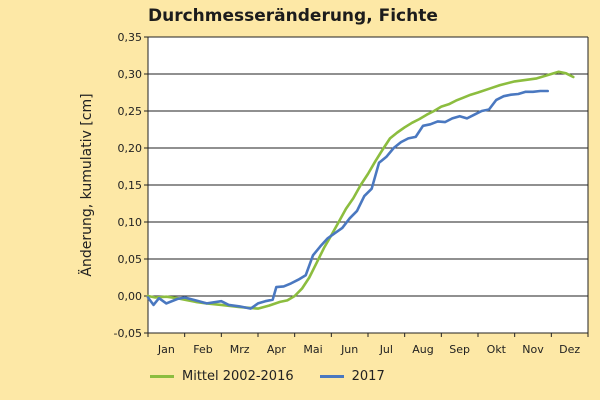 The image size is (600, 400). I want to click on x-tick-label: Aug, so click(422, 349).